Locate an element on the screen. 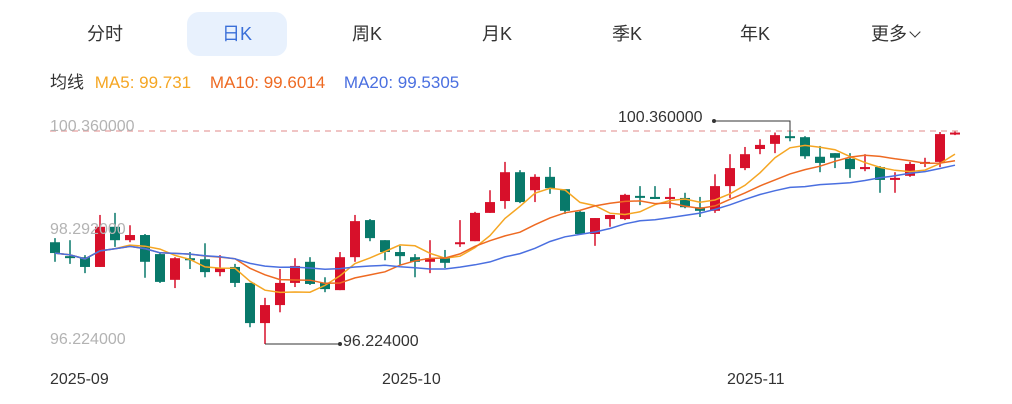 This screenshot has height=404, width=1012. tab-label: 更多 is located at coordinates (889, 34).